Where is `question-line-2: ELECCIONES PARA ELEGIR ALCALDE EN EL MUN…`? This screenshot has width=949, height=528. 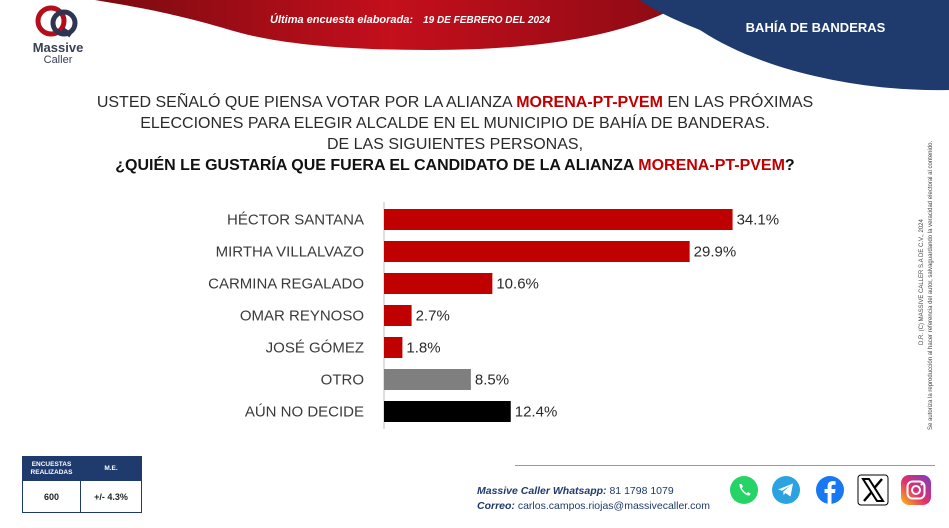 question-line-2: ELECCIONES PARA ELEGIR ALCALDE EN EL MUN… is located at coordinates (455, 123).